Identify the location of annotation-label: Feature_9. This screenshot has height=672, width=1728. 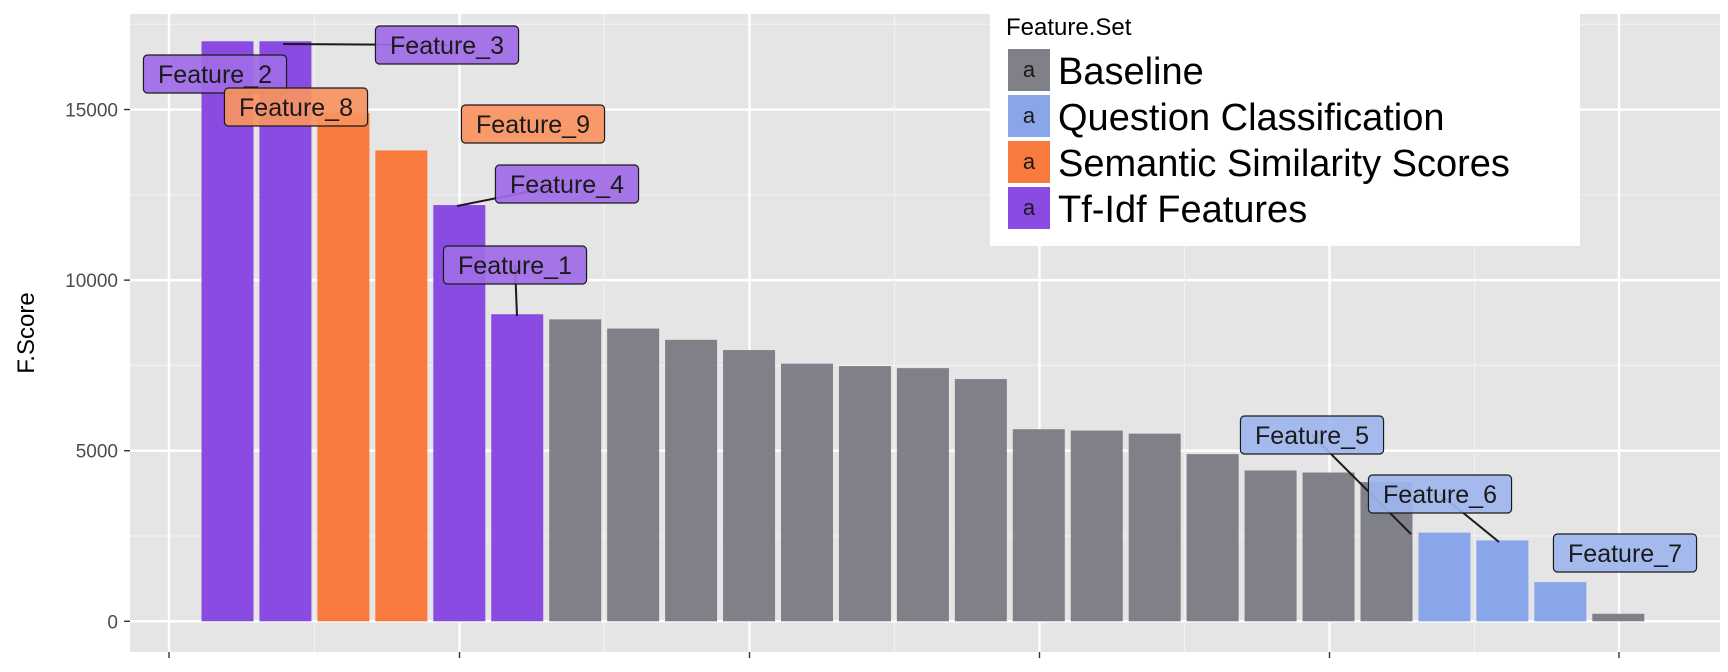
(533, 125).